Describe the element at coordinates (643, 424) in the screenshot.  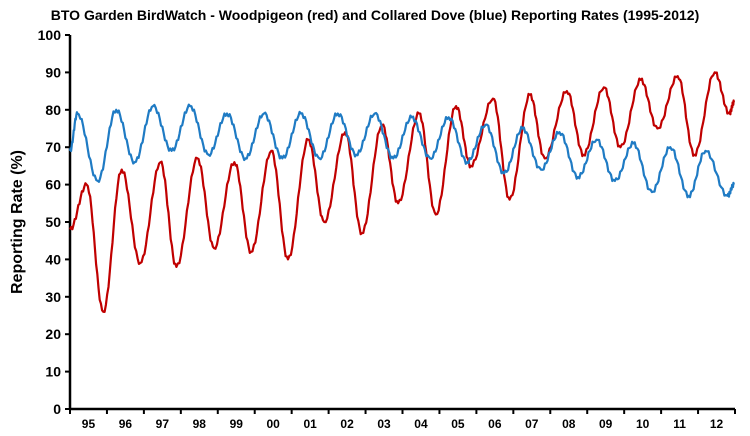
I see `x-tick-label: 10` at that location.